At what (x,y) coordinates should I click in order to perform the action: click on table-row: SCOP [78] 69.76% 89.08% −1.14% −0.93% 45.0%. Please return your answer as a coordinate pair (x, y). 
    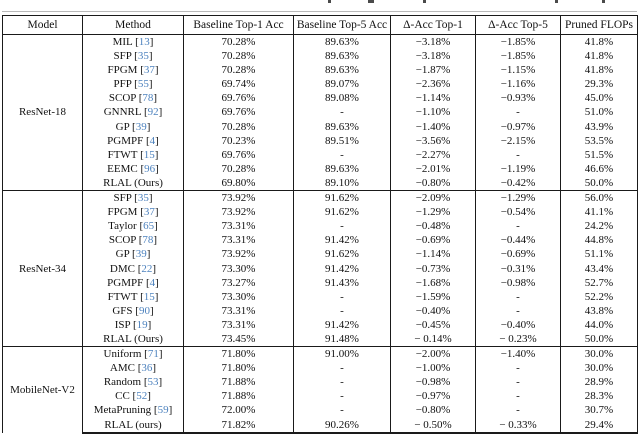
    Looking at the image, I should click on (320, 98).